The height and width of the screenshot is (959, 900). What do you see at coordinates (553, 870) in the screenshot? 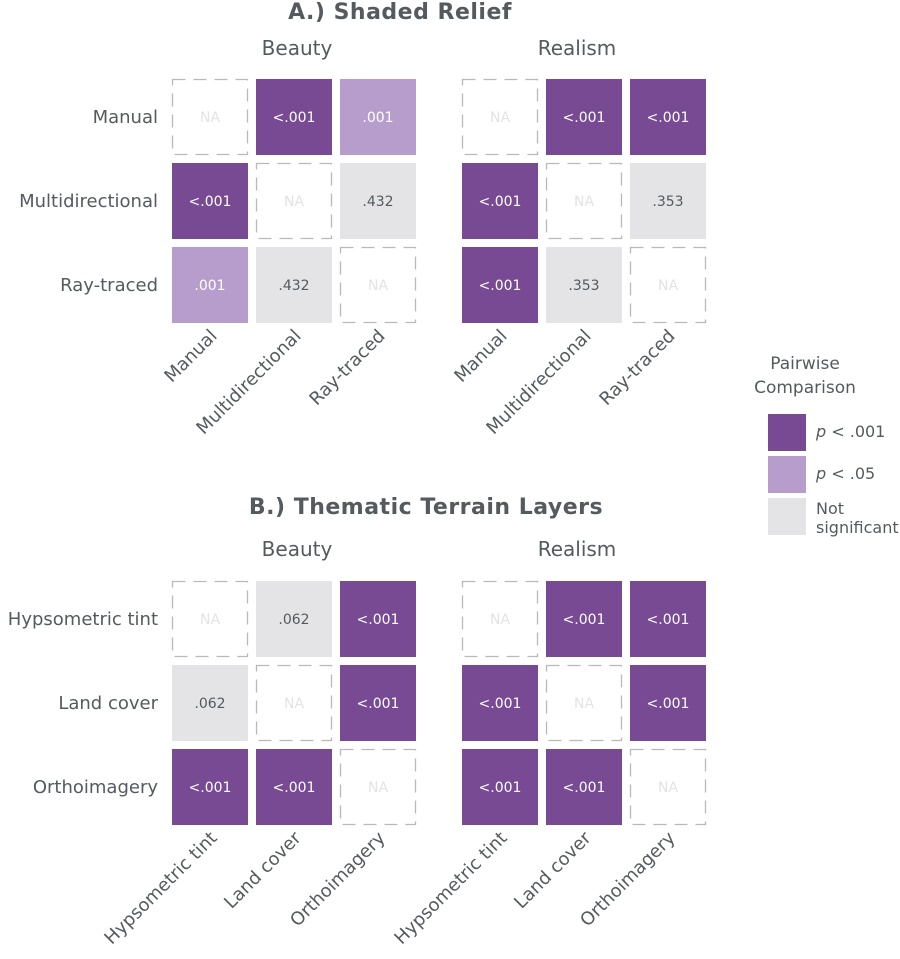
I see `col-label-b-realism-land-cover: Land cover` at bounding box center [553, 870].